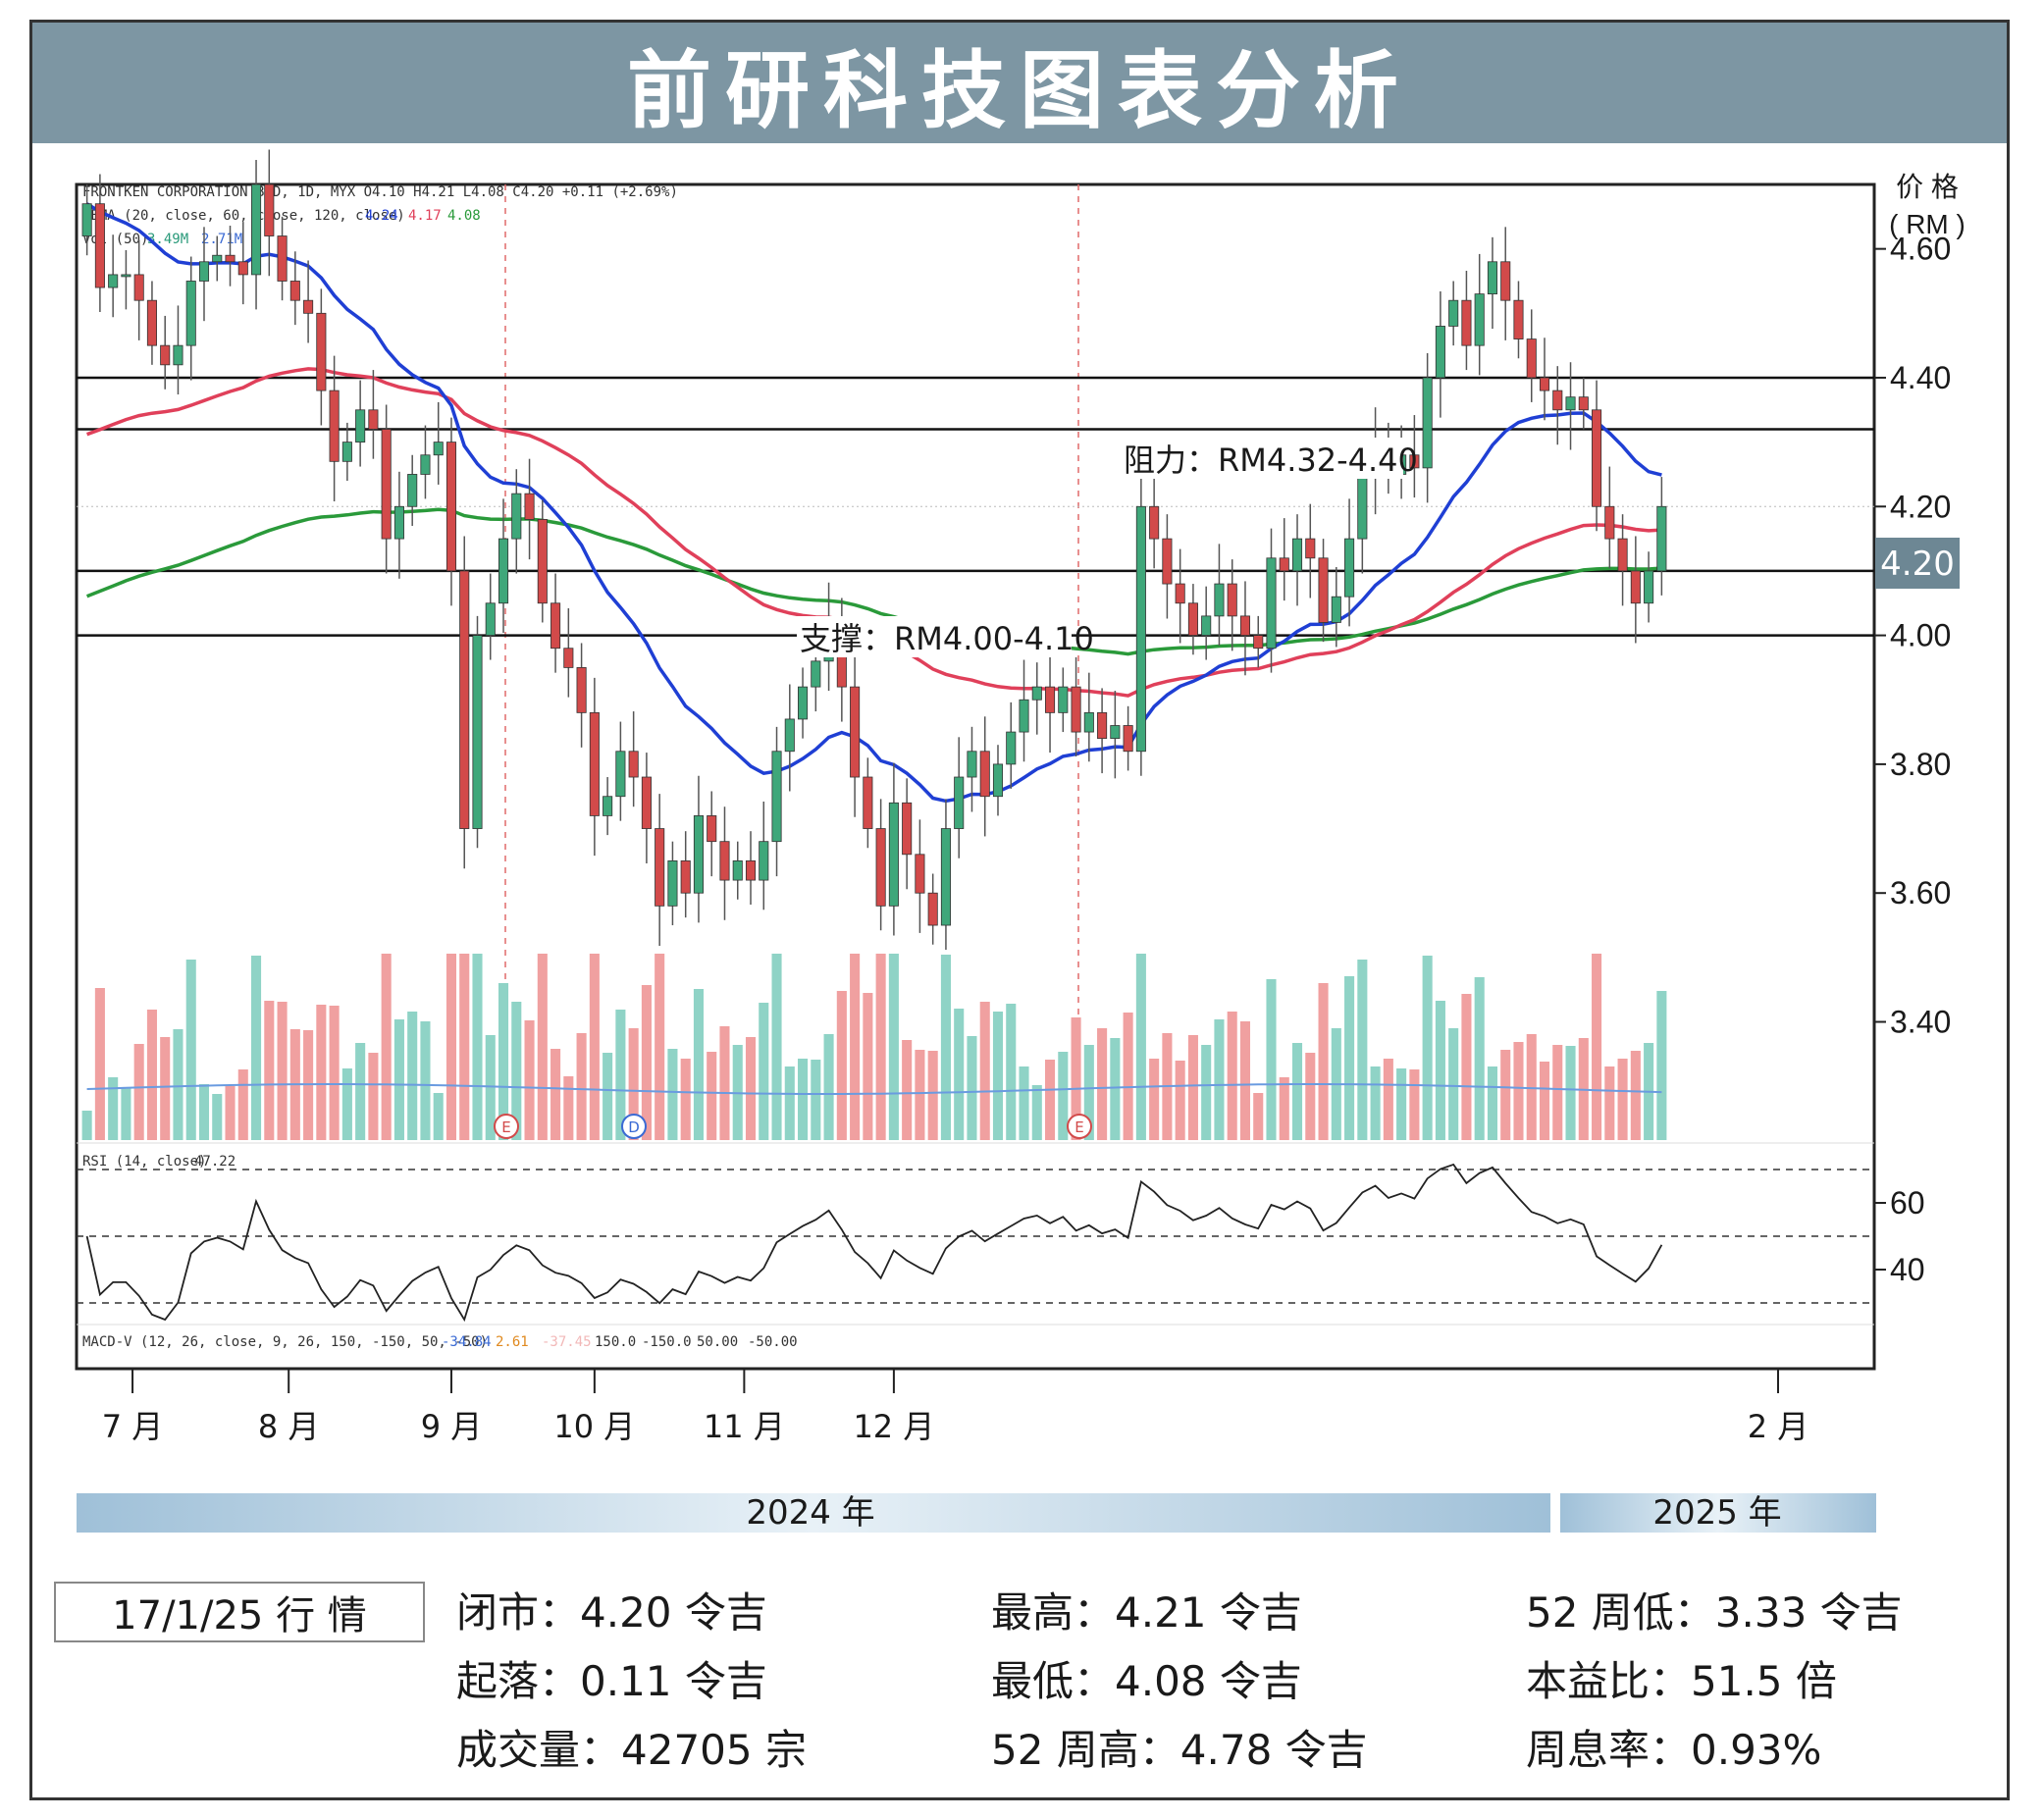 Image resolution: width=2044 pixels, height=1820 pixels. What do you see at coordinates (1179, 1750) in the screenshot?
I see `stat-52w-high: 52 周高：4.78 令吉` at bounding box center [1179, 1750].